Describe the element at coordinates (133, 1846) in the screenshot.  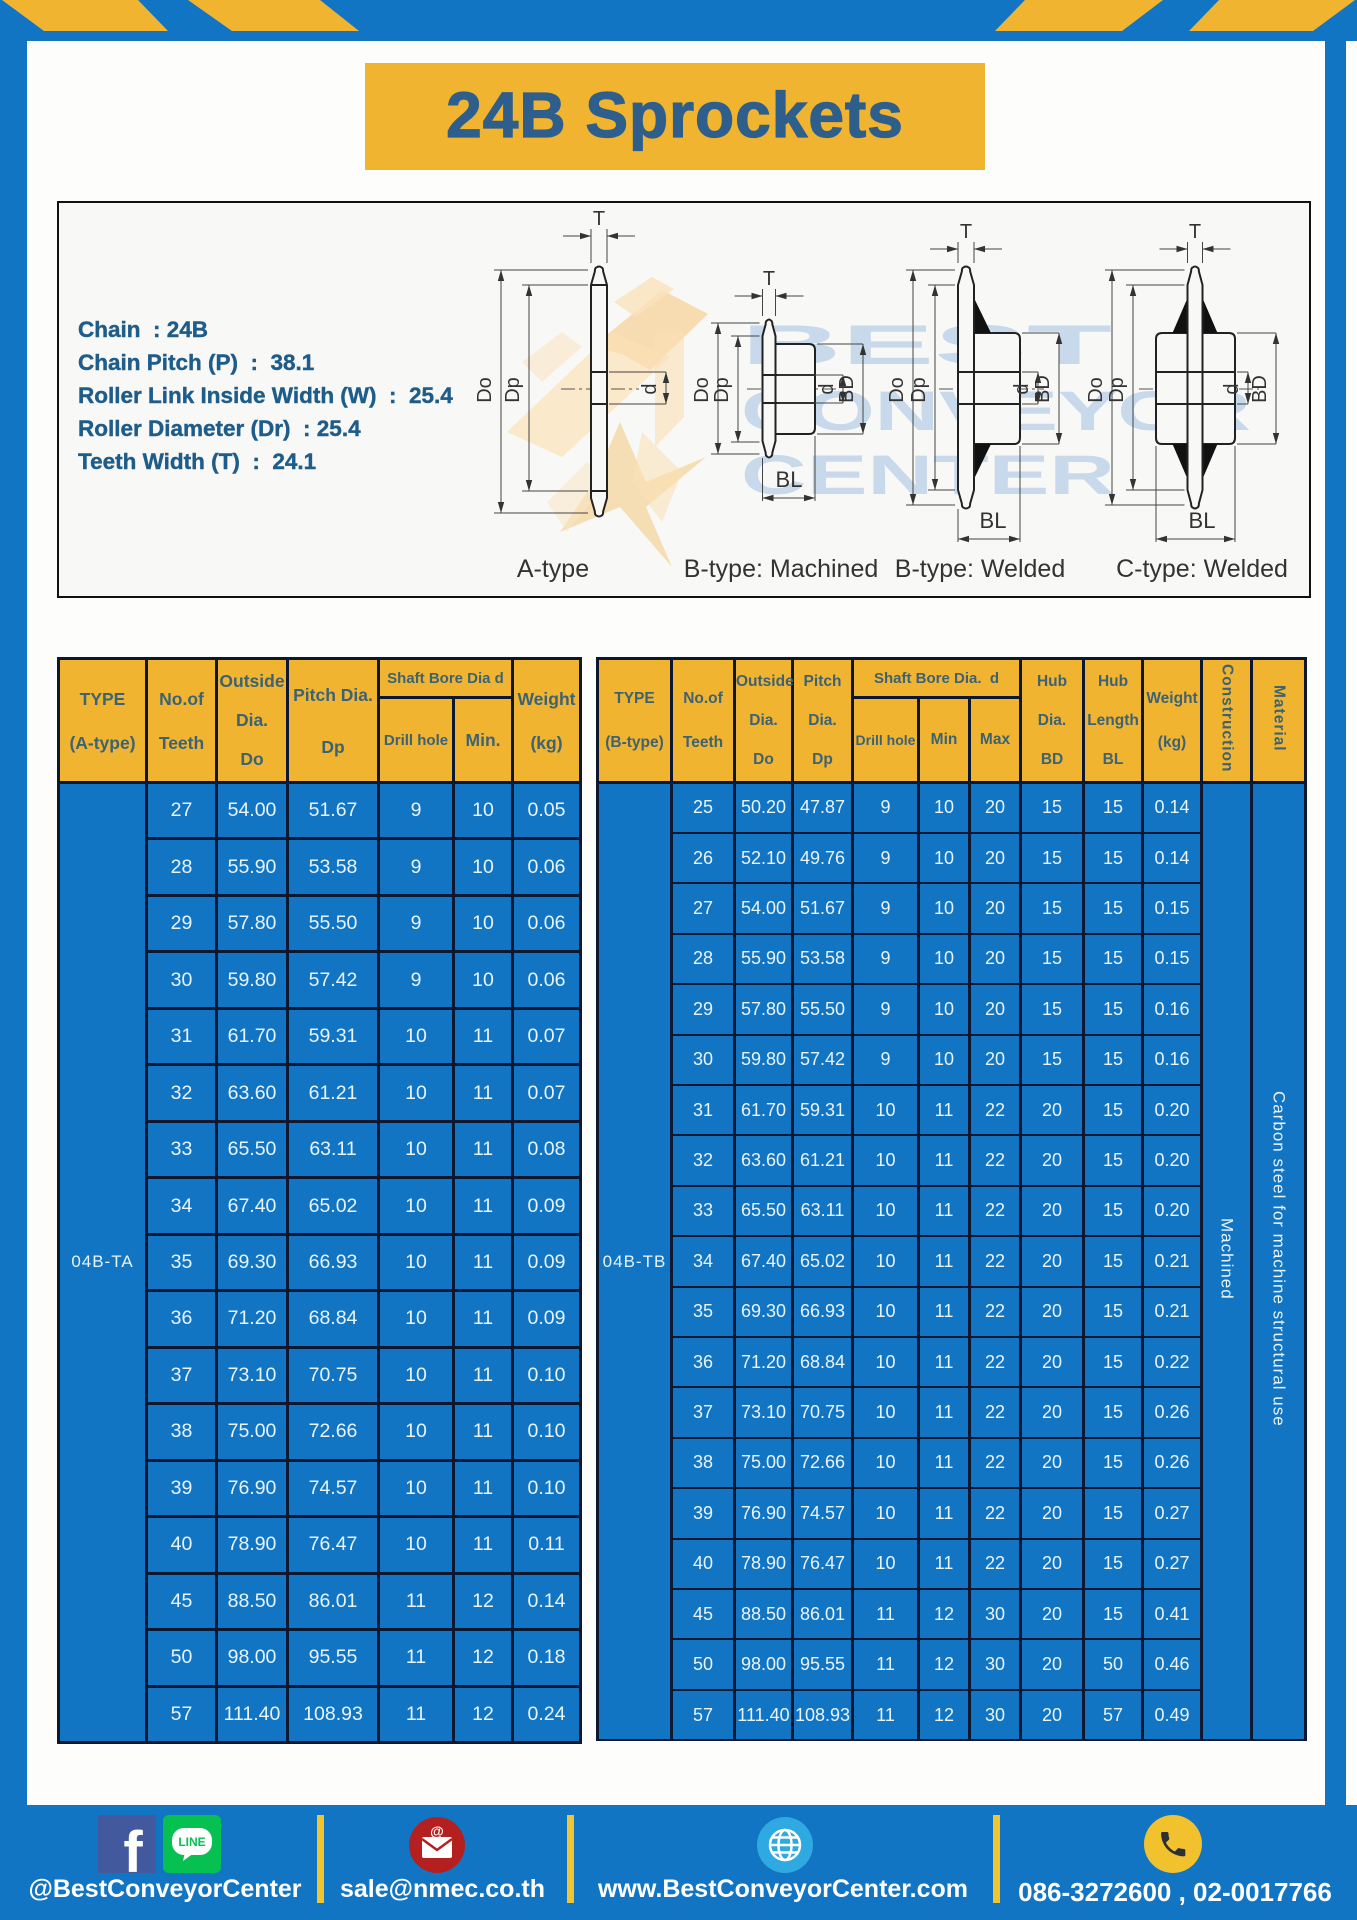
I see `svg-text: f` at that location.